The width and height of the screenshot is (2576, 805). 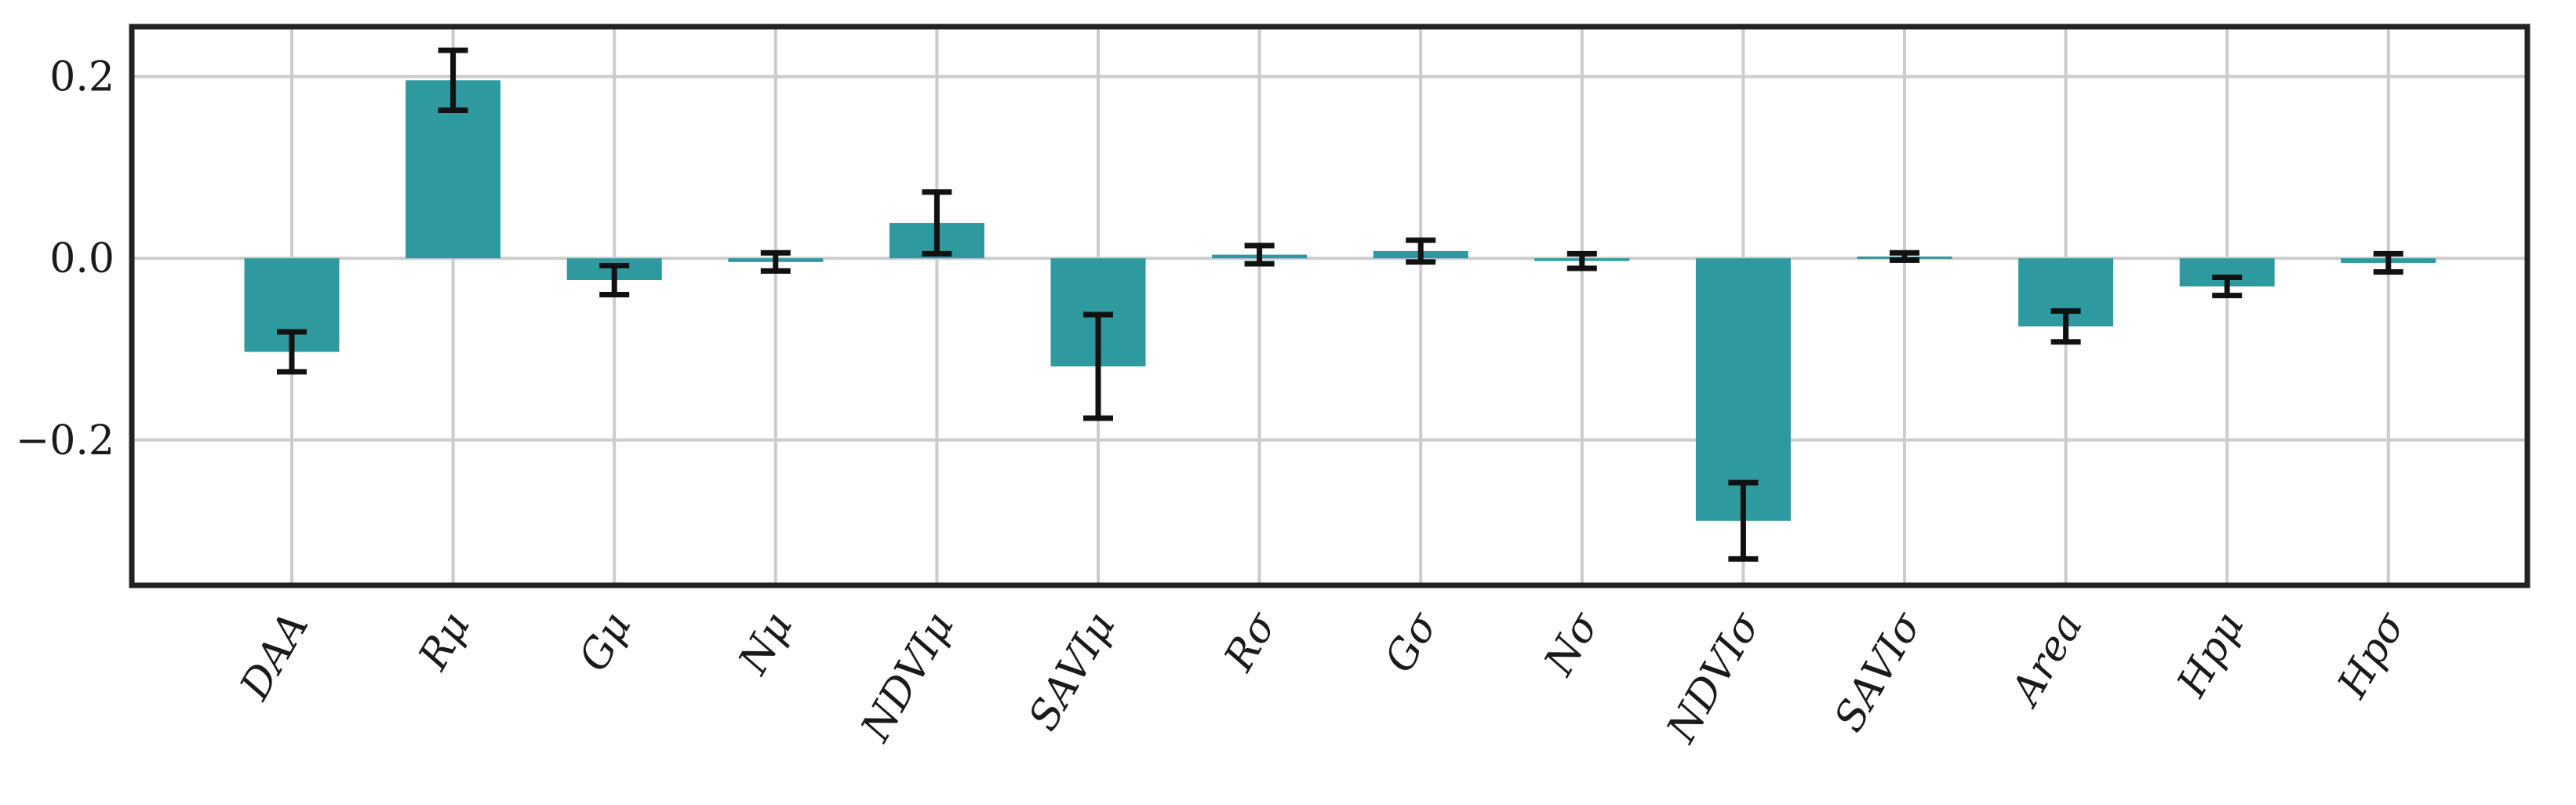 What do you see at coordinates (2227, 287) in the screenshot?
I see `error-bar-Hpμ` at bounding box center [2227, 287].